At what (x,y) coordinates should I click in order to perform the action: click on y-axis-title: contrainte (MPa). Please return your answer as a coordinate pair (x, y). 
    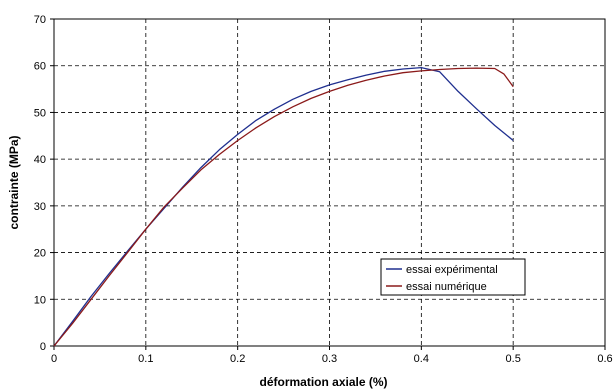
    Looking at the image, I should click on (14, 182).